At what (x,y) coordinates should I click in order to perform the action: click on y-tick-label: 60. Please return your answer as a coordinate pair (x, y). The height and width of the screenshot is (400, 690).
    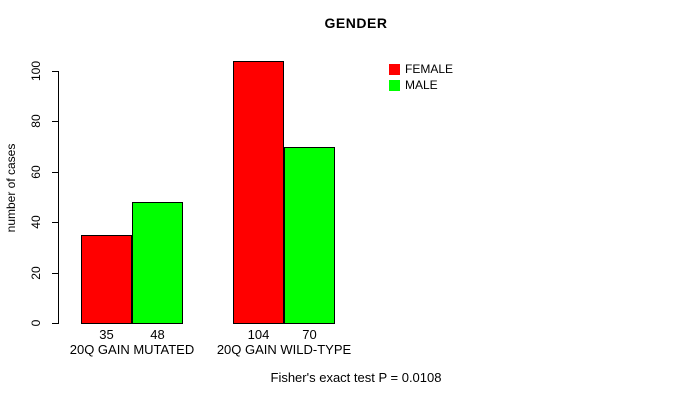
    Looking at the image, I should click on (36, 172).